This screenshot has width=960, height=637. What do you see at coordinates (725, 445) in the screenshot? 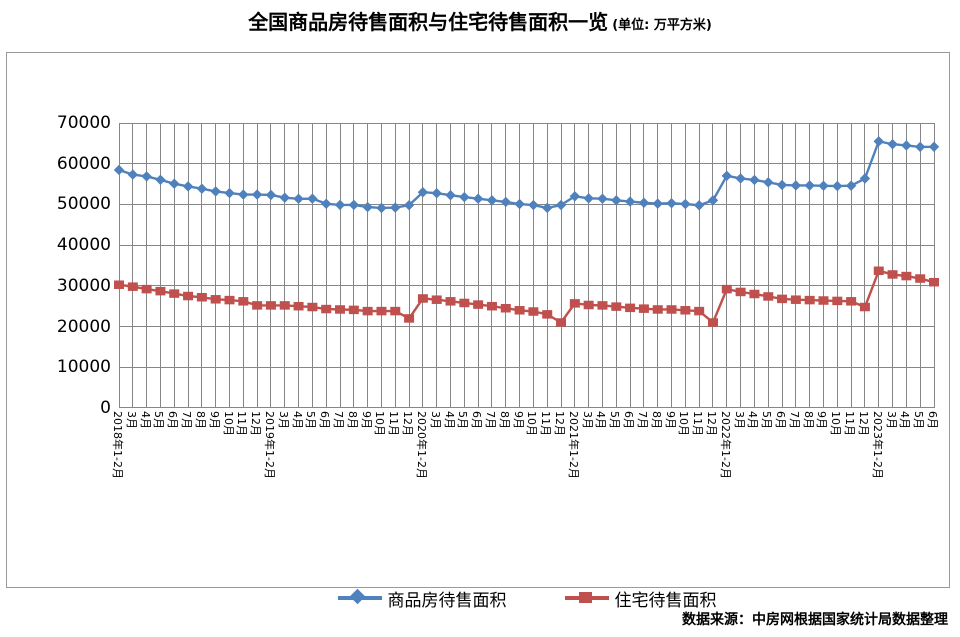
I see `x-axis-tick-label: 2022年1-2月` at bounding box center [725, 445].